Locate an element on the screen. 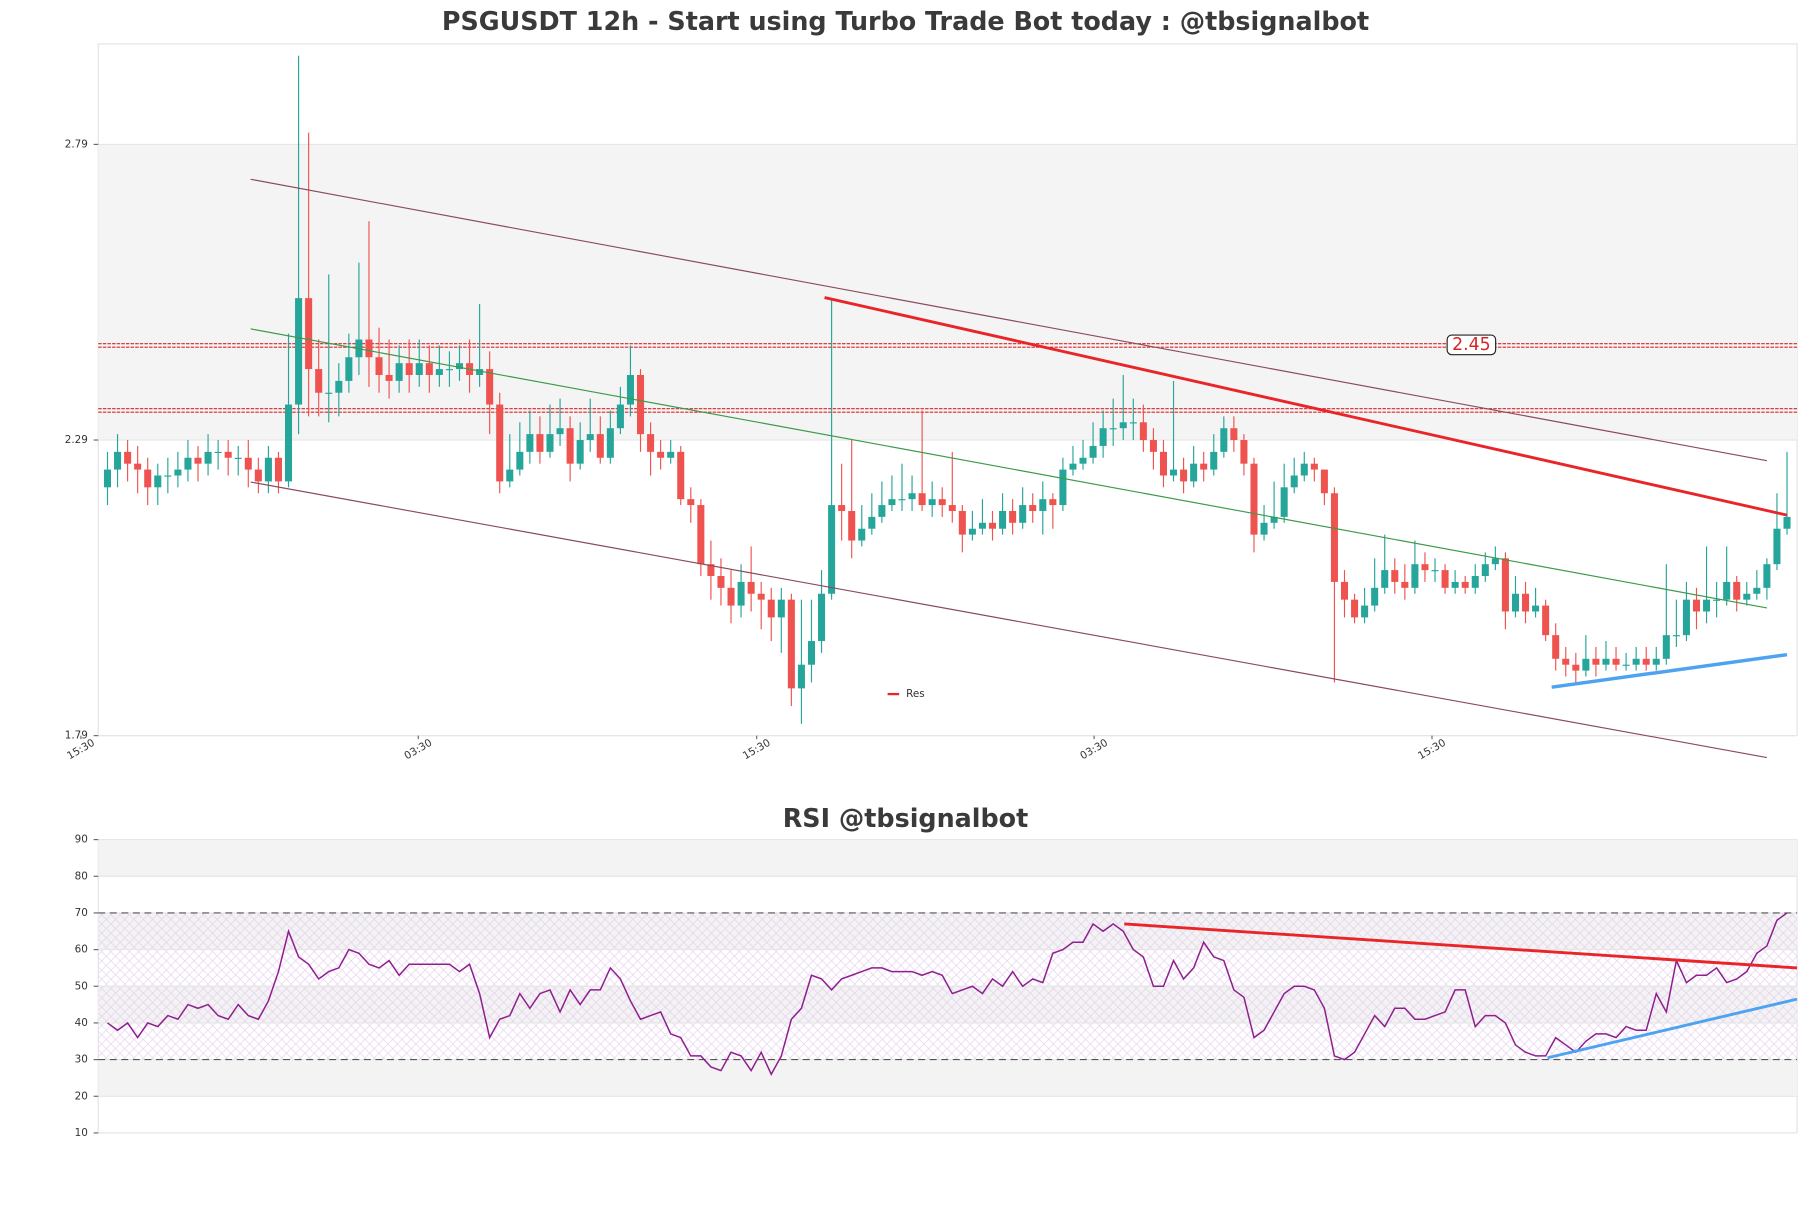  level-label-box is located at coordinates (1471, 345).